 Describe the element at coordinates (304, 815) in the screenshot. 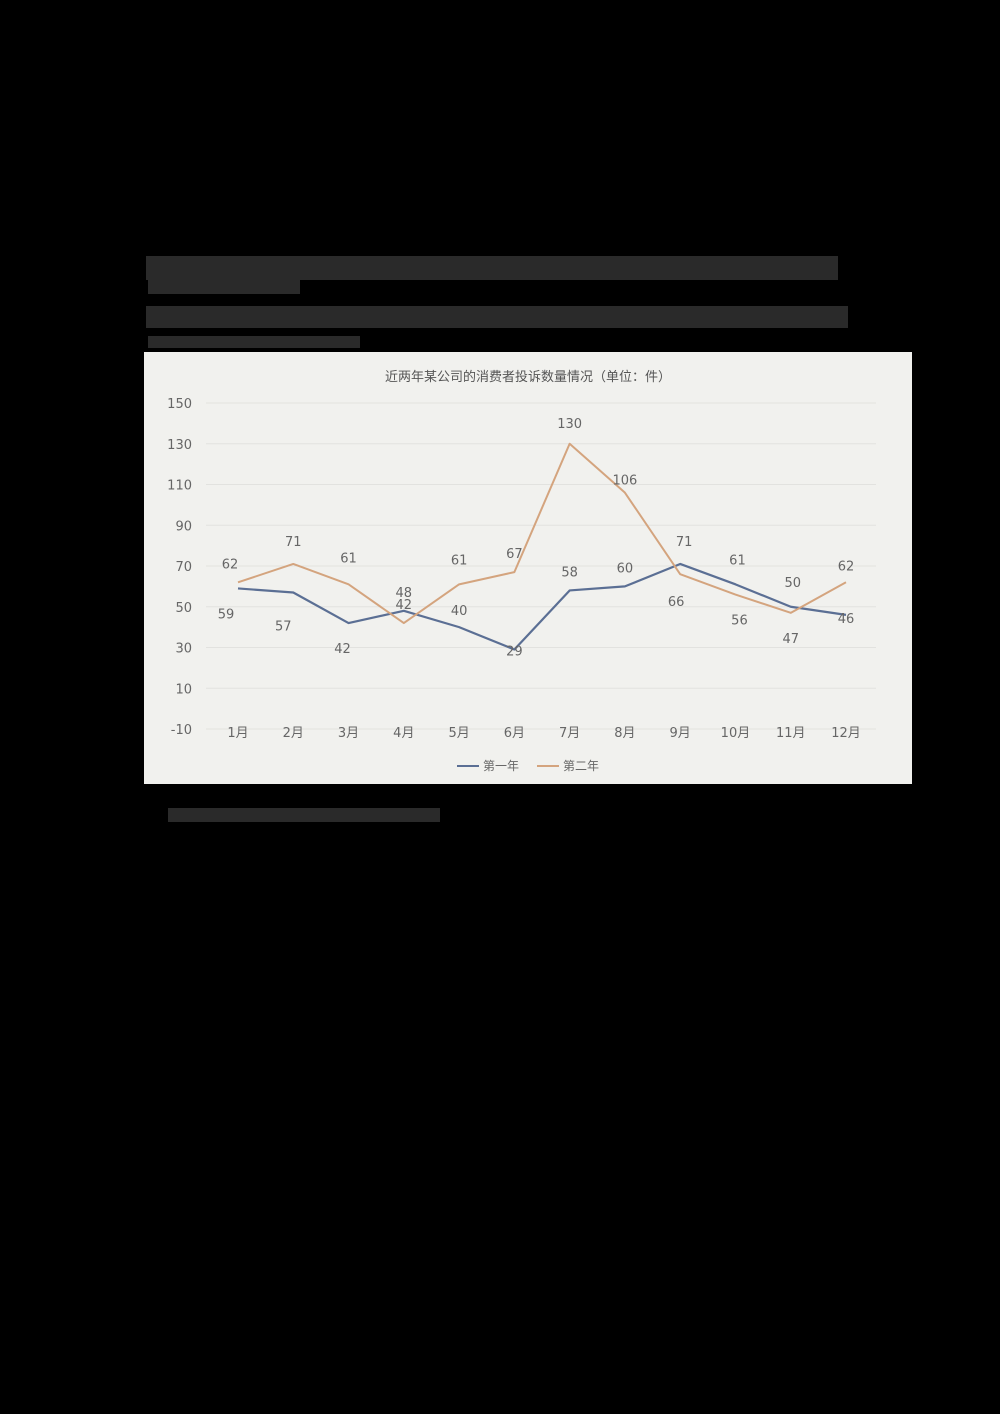

I see `obscured-caption-text` at that location.